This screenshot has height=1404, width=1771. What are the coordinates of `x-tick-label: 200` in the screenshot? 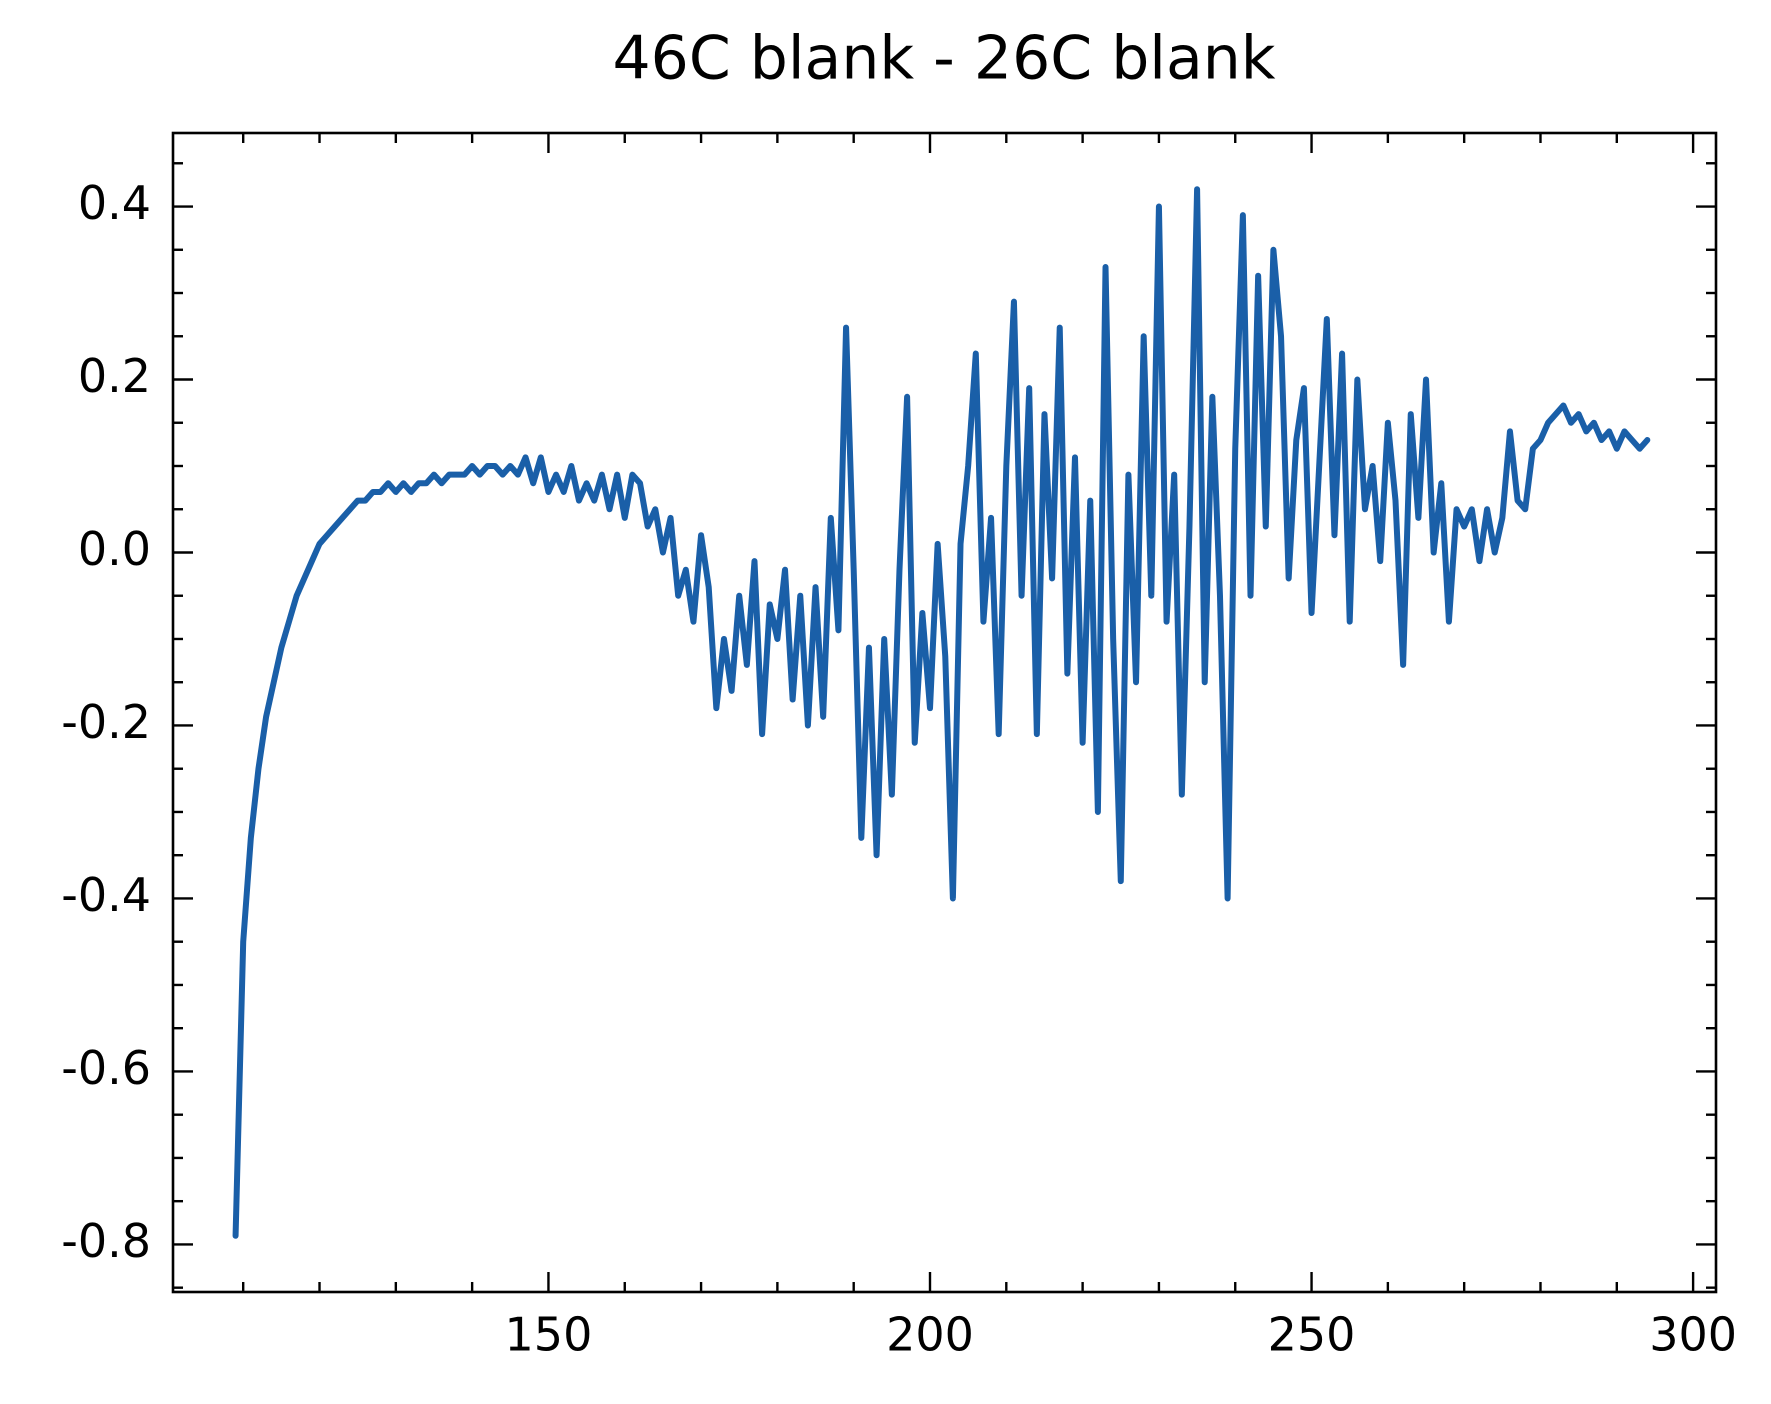 It's located at (930, 1335).